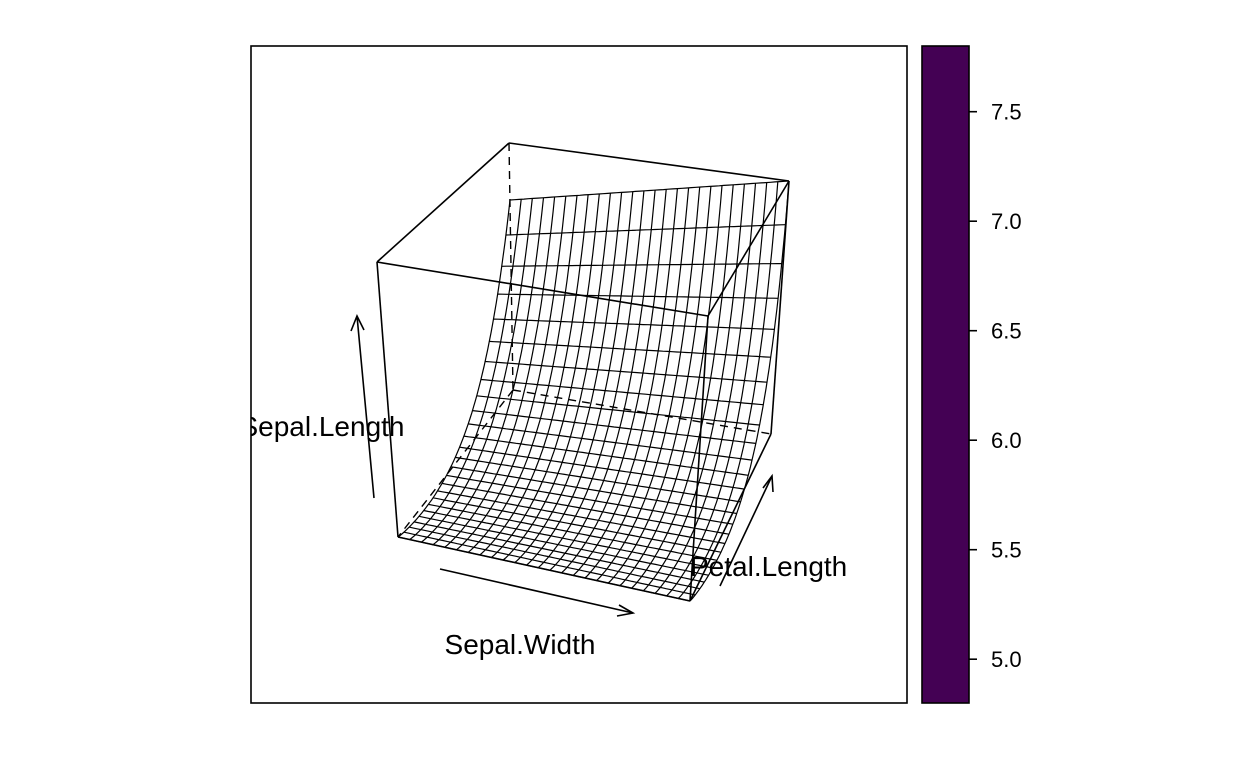 This screenshot has height=768, width=1248. Describe the element at coordinates (768, 566) in the screenshot. I see `y-axis-label: Petal.Length` at that location.